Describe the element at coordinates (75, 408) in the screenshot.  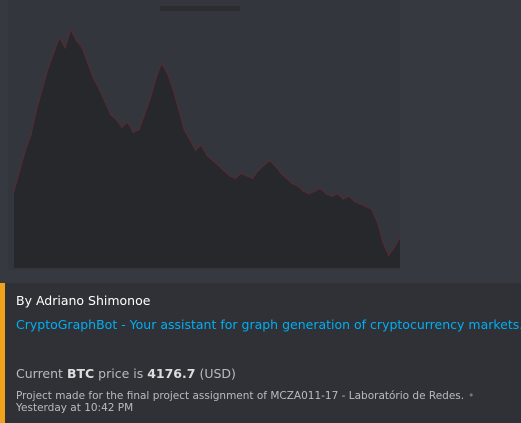
I see `footer-timestamp: Yesterday at 10:42 PM` at that location.